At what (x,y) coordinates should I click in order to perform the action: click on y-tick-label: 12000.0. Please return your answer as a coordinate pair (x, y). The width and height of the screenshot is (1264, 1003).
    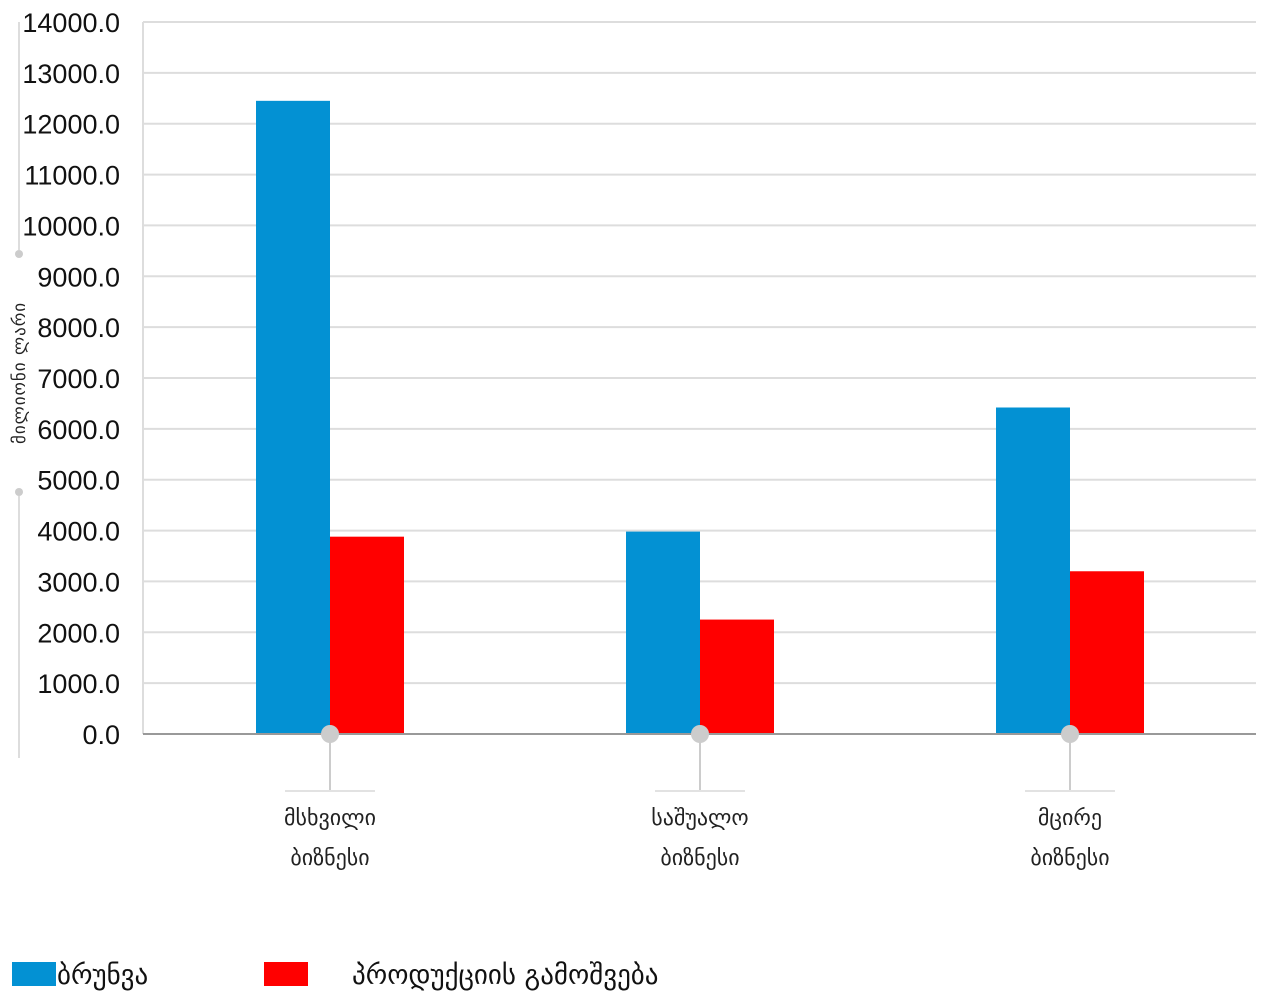
    Looking at the image, I should click on (71, 125).